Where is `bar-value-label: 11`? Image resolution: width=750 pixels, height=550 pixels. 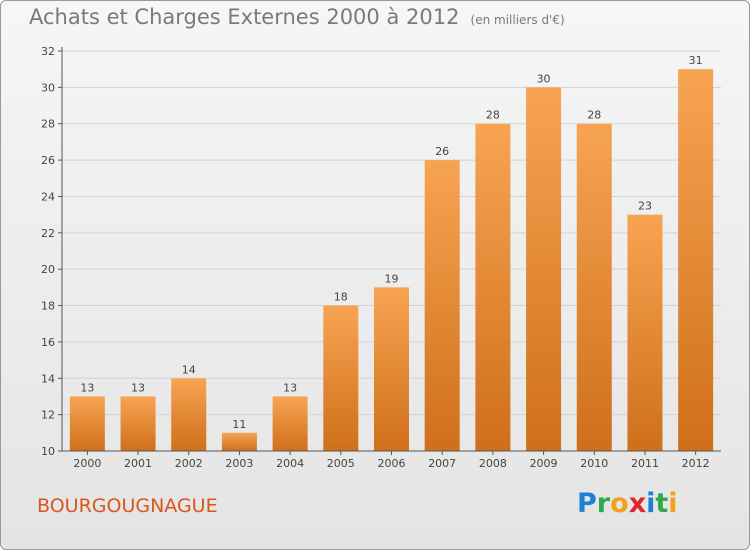
bar-value-label: 11 is located at coordinates (239, 424).